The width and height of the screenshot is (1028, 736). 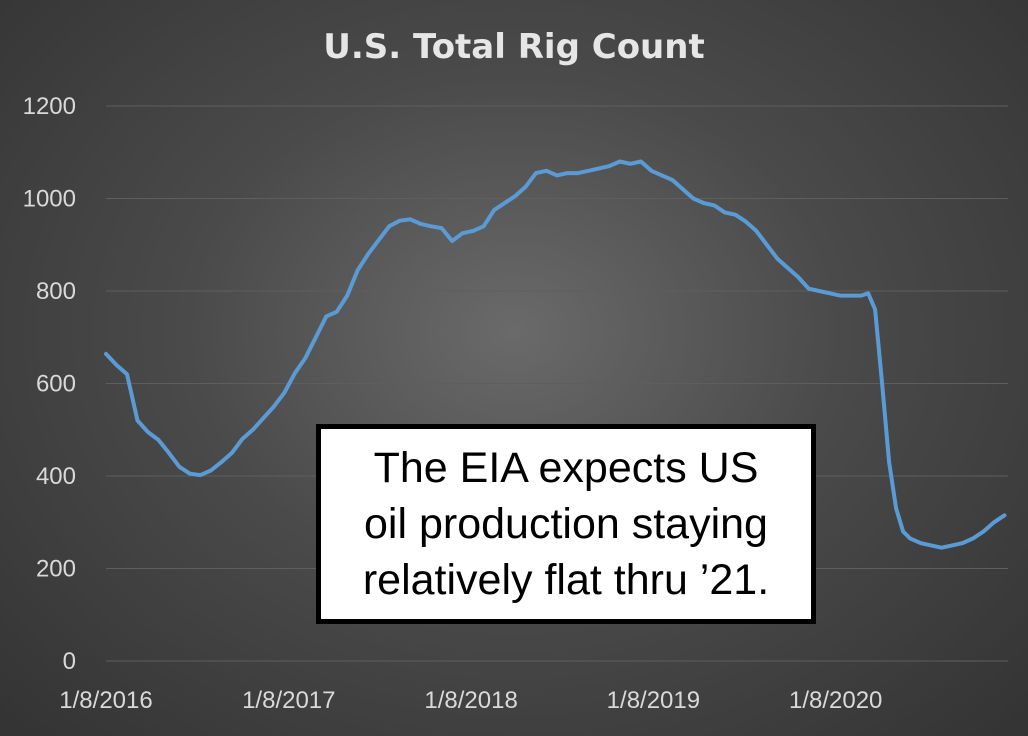 I want to click on y-tick-label: 800, so click(x=56, y=291).